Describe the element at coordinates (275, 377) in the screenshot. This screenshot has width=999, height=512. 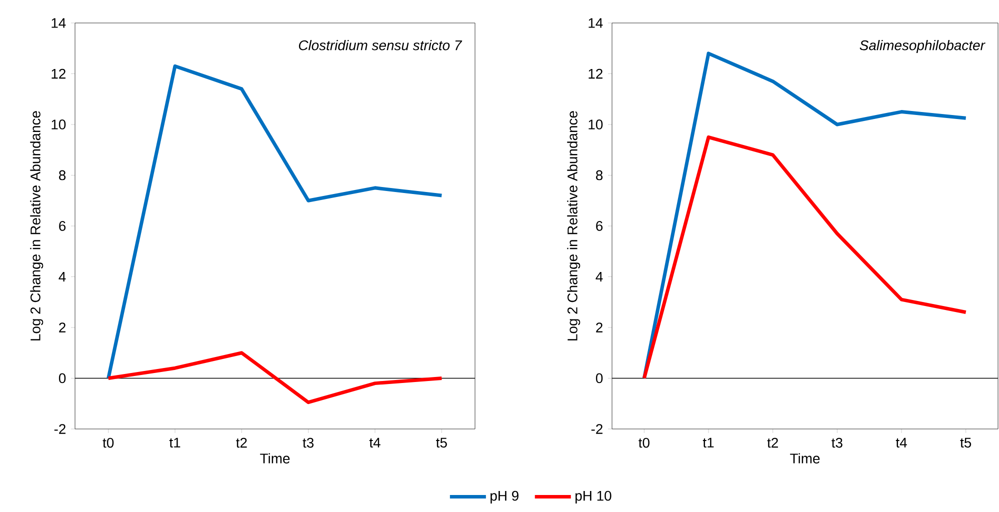
I see `line-series` at that location.